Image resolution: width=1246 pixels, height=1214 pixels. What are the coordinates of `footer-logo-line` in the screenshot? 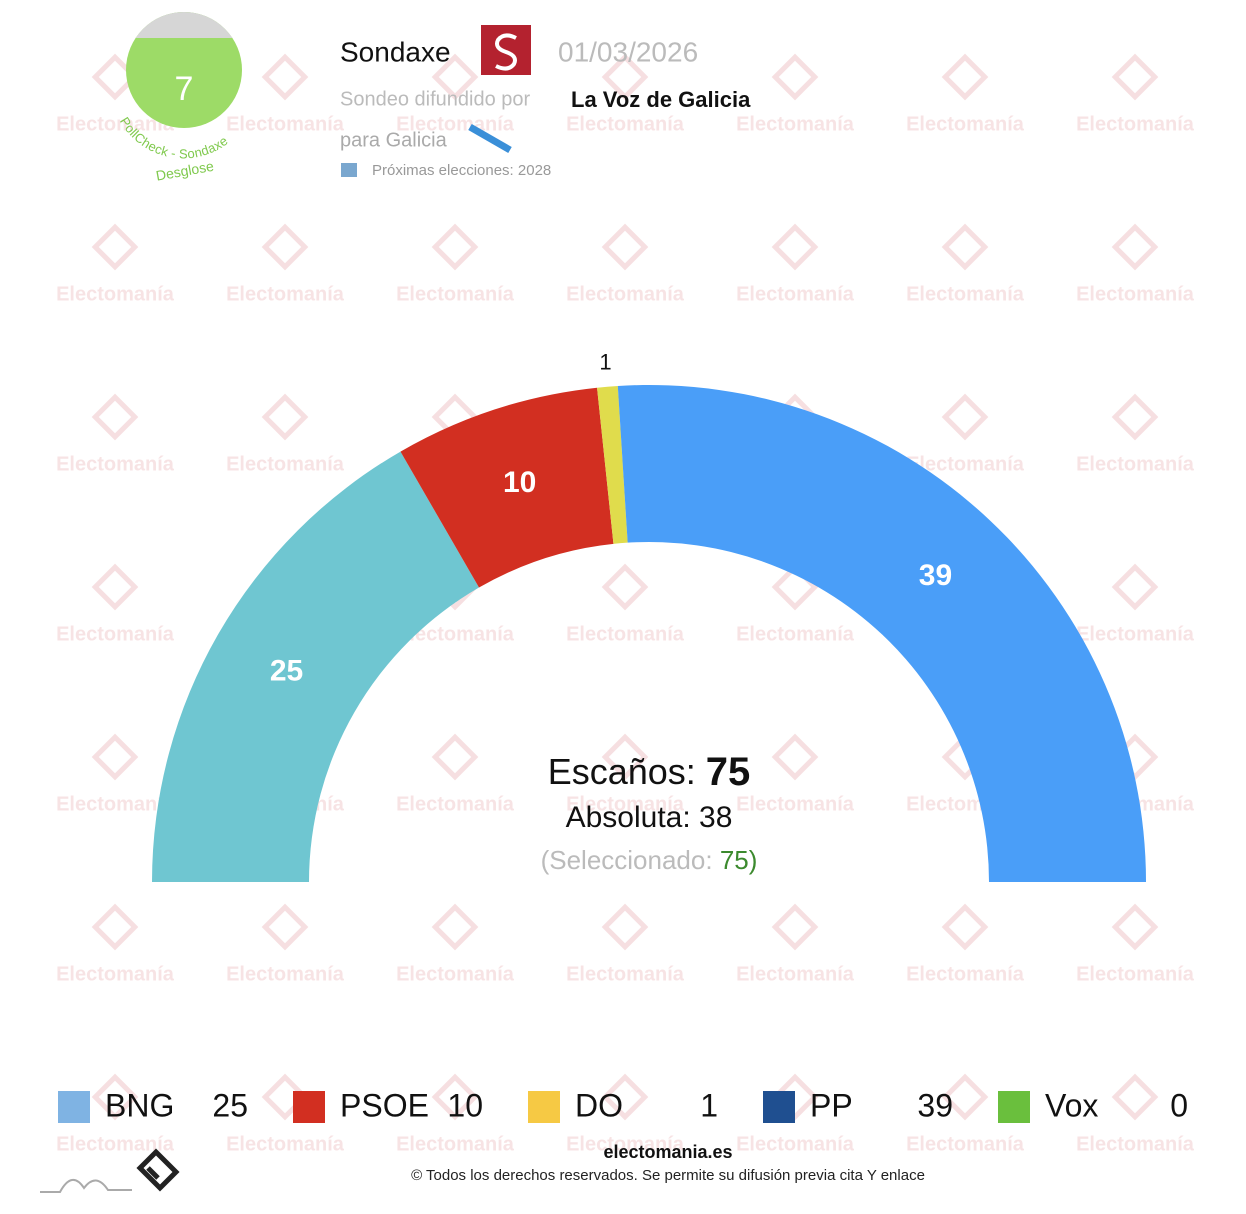 It's located at (86, 1186).